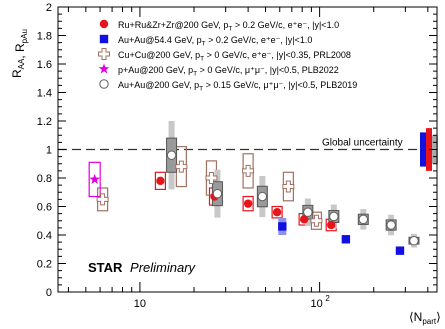  What do you see at coordinates (44, 265) in the screenshot?
I see `y-tick-label: 0.2` at bounding box center [44, 265].